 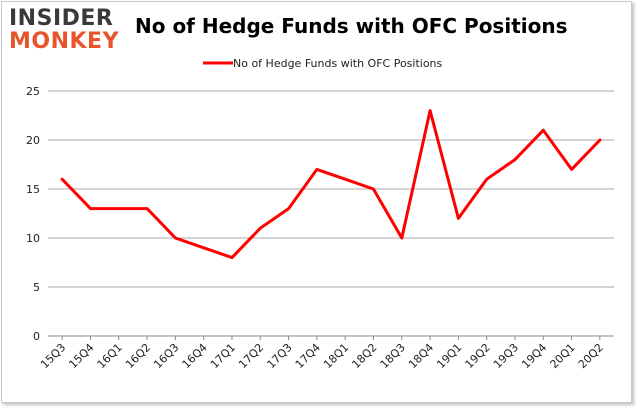 I want to click on x-tick-label: 16Q1, so click(x=110, y=356).